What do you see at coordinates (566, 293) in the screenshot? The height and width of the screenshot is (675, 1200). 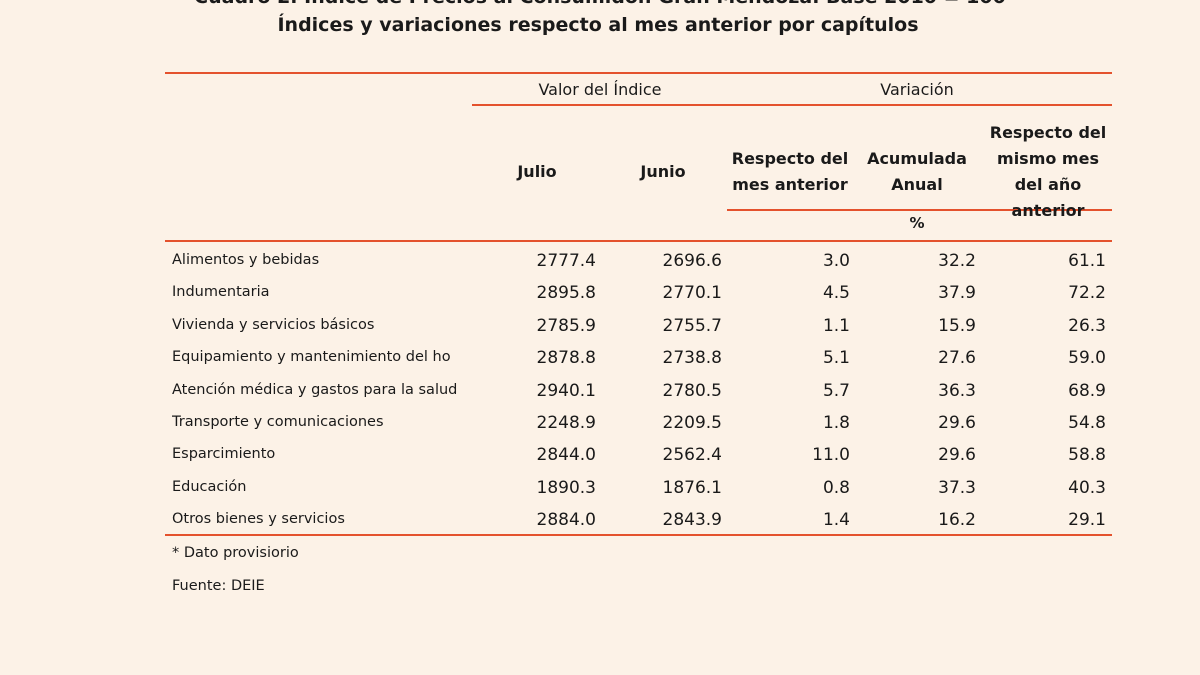 I see `cell: 2895.8` at bounding box center [566, 293].